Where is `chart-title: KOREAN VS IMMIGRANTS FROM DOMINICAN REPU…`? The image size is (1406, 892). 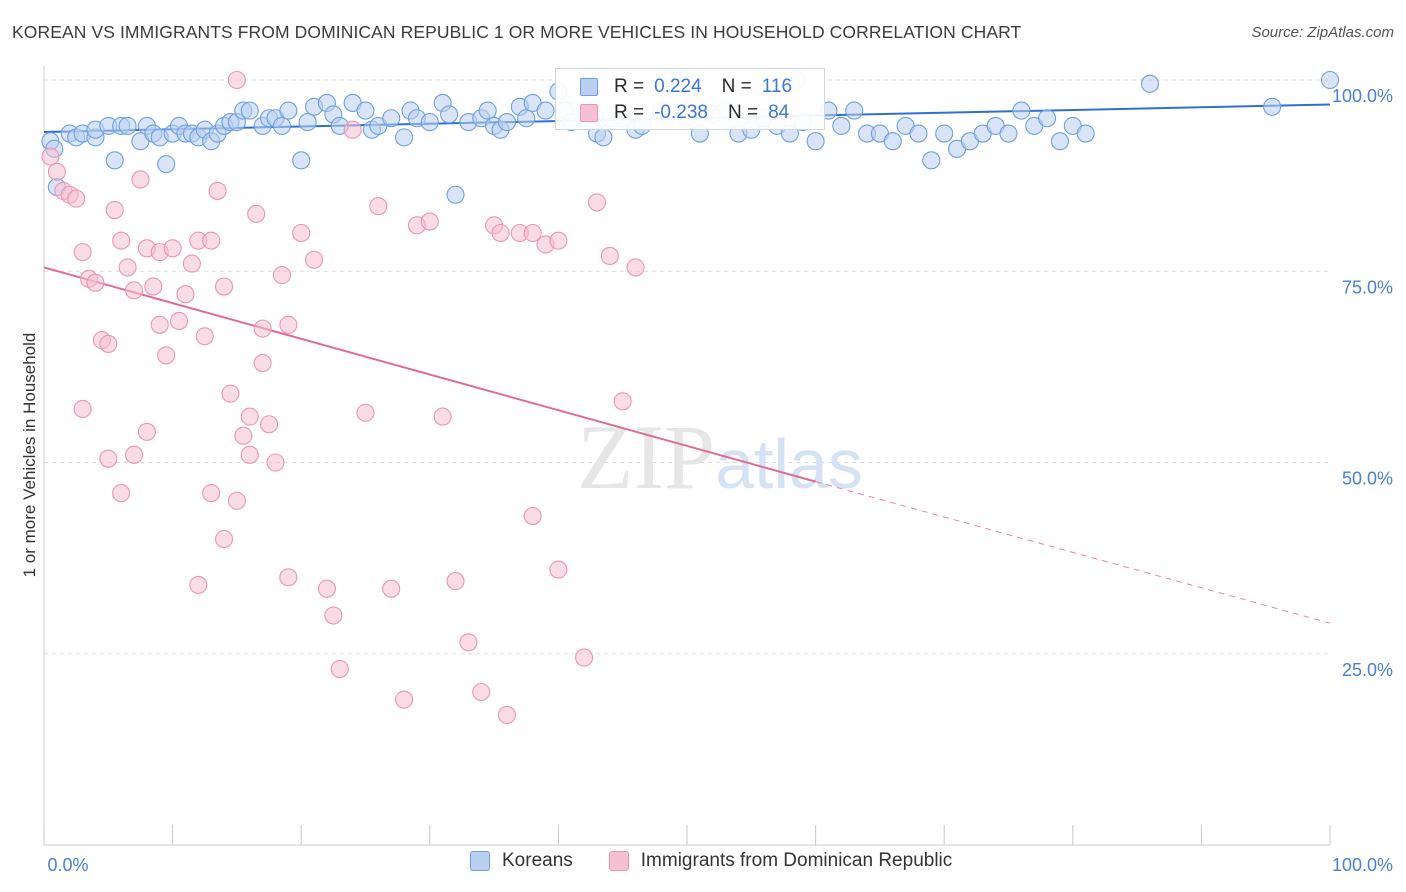
chart-title: KOREAN VS IMMIGRANTS FROM DOMINICAN REPU… is located at coordinates (517, 32).